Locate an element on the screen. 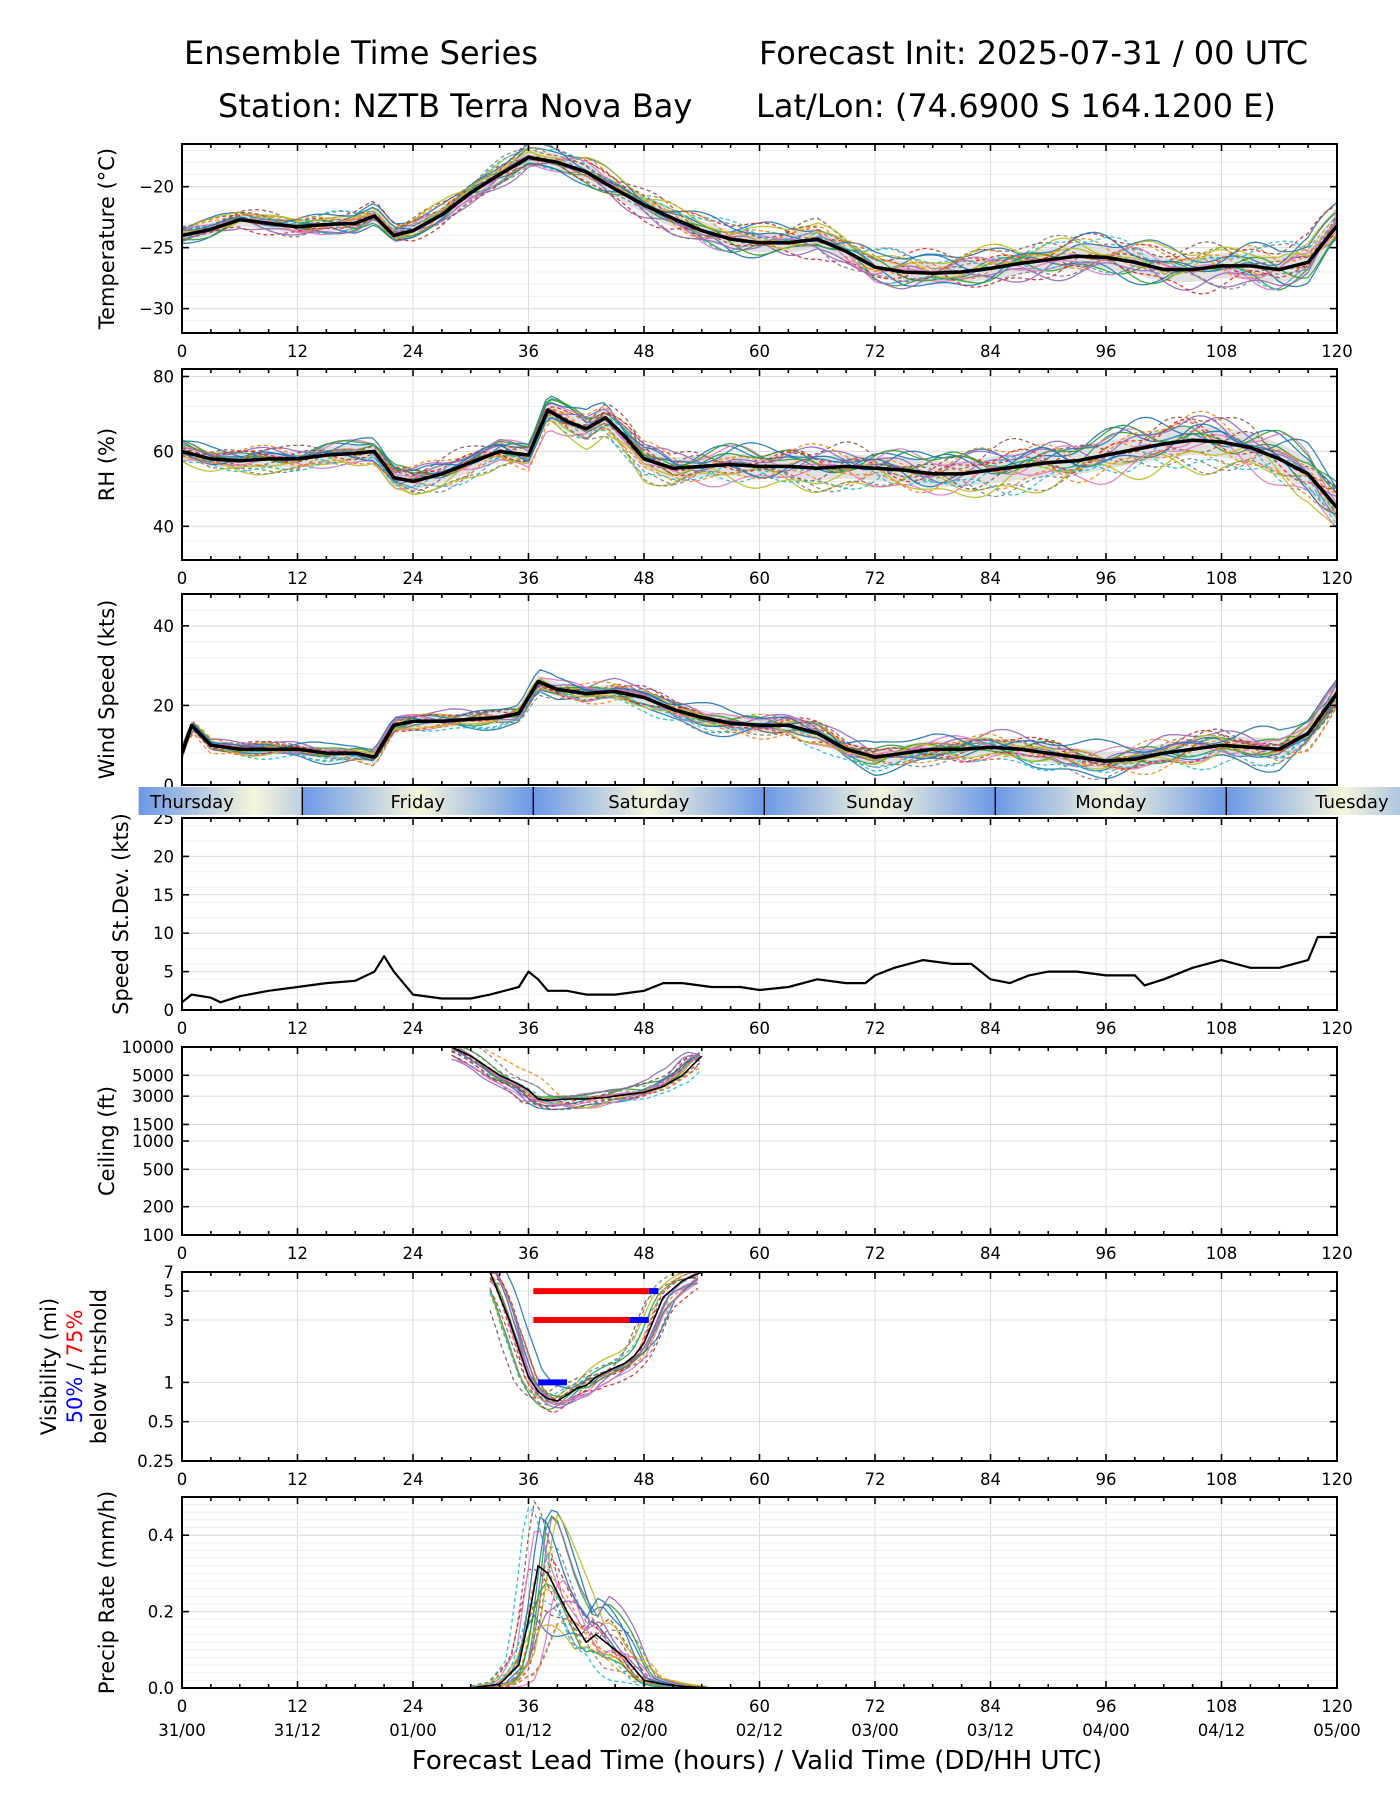 The width and height of the screenshot is (1400, 1800). y-tick-label: 0 is located at coordinates (169, 1010).